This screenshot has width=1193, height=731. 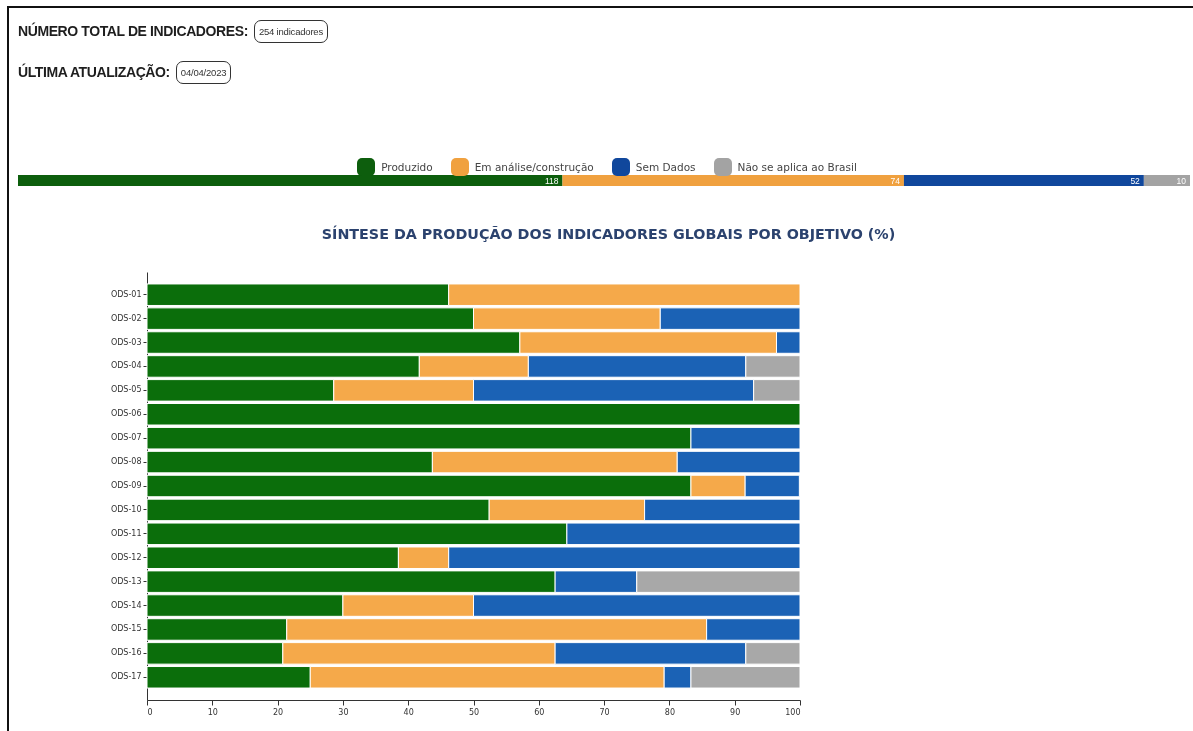 I want to click on x-tick-label: 70, so click(x=604, y=712).